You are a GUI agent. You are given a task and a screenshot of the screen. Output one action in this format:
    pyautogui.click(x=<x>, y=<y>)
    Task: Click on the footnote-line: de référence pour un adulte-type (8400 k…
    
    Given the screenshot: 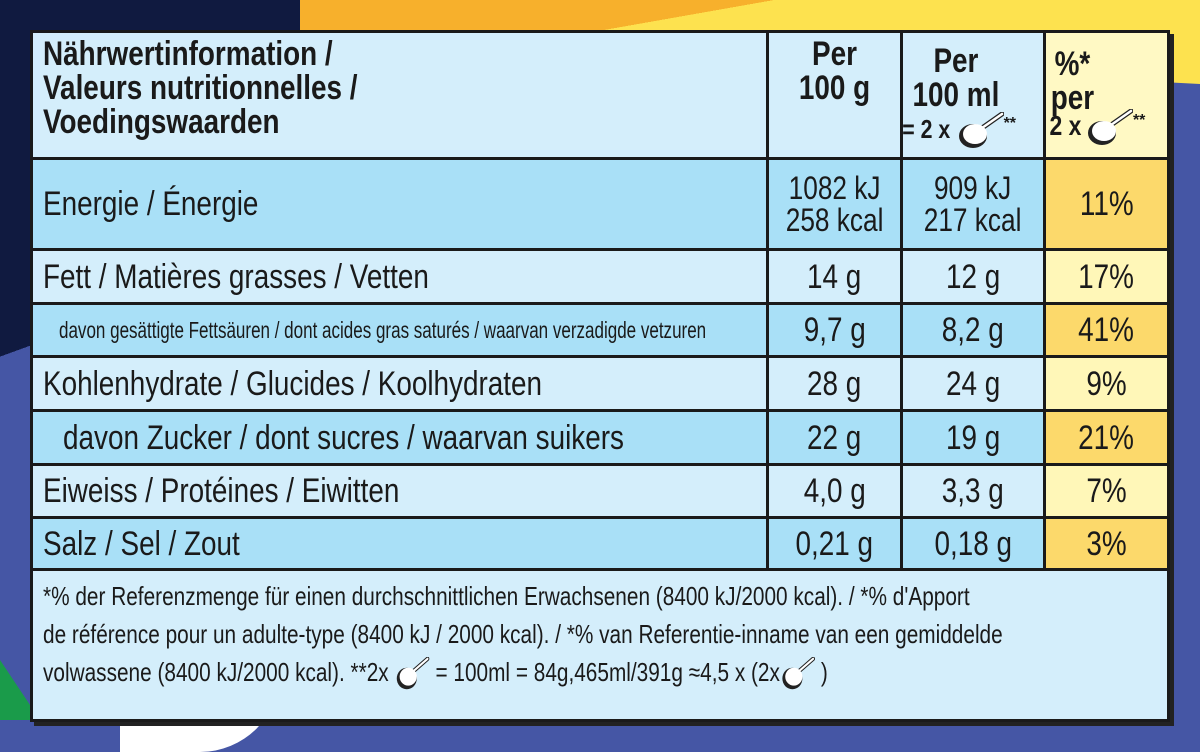 What is the action you would take?
    pyautogui.click(x=523, y=634)
    